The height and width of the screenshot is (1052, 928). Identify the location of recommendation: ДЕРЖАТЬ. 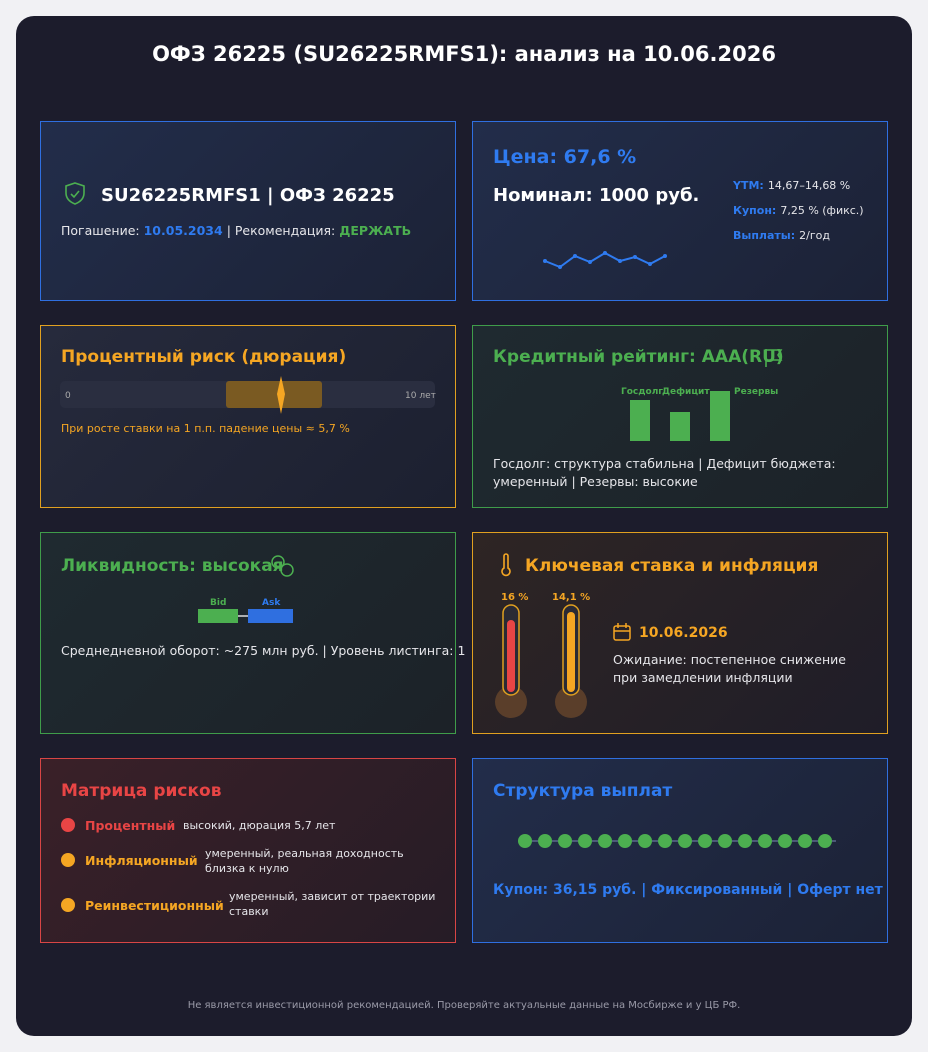
(375, 230).